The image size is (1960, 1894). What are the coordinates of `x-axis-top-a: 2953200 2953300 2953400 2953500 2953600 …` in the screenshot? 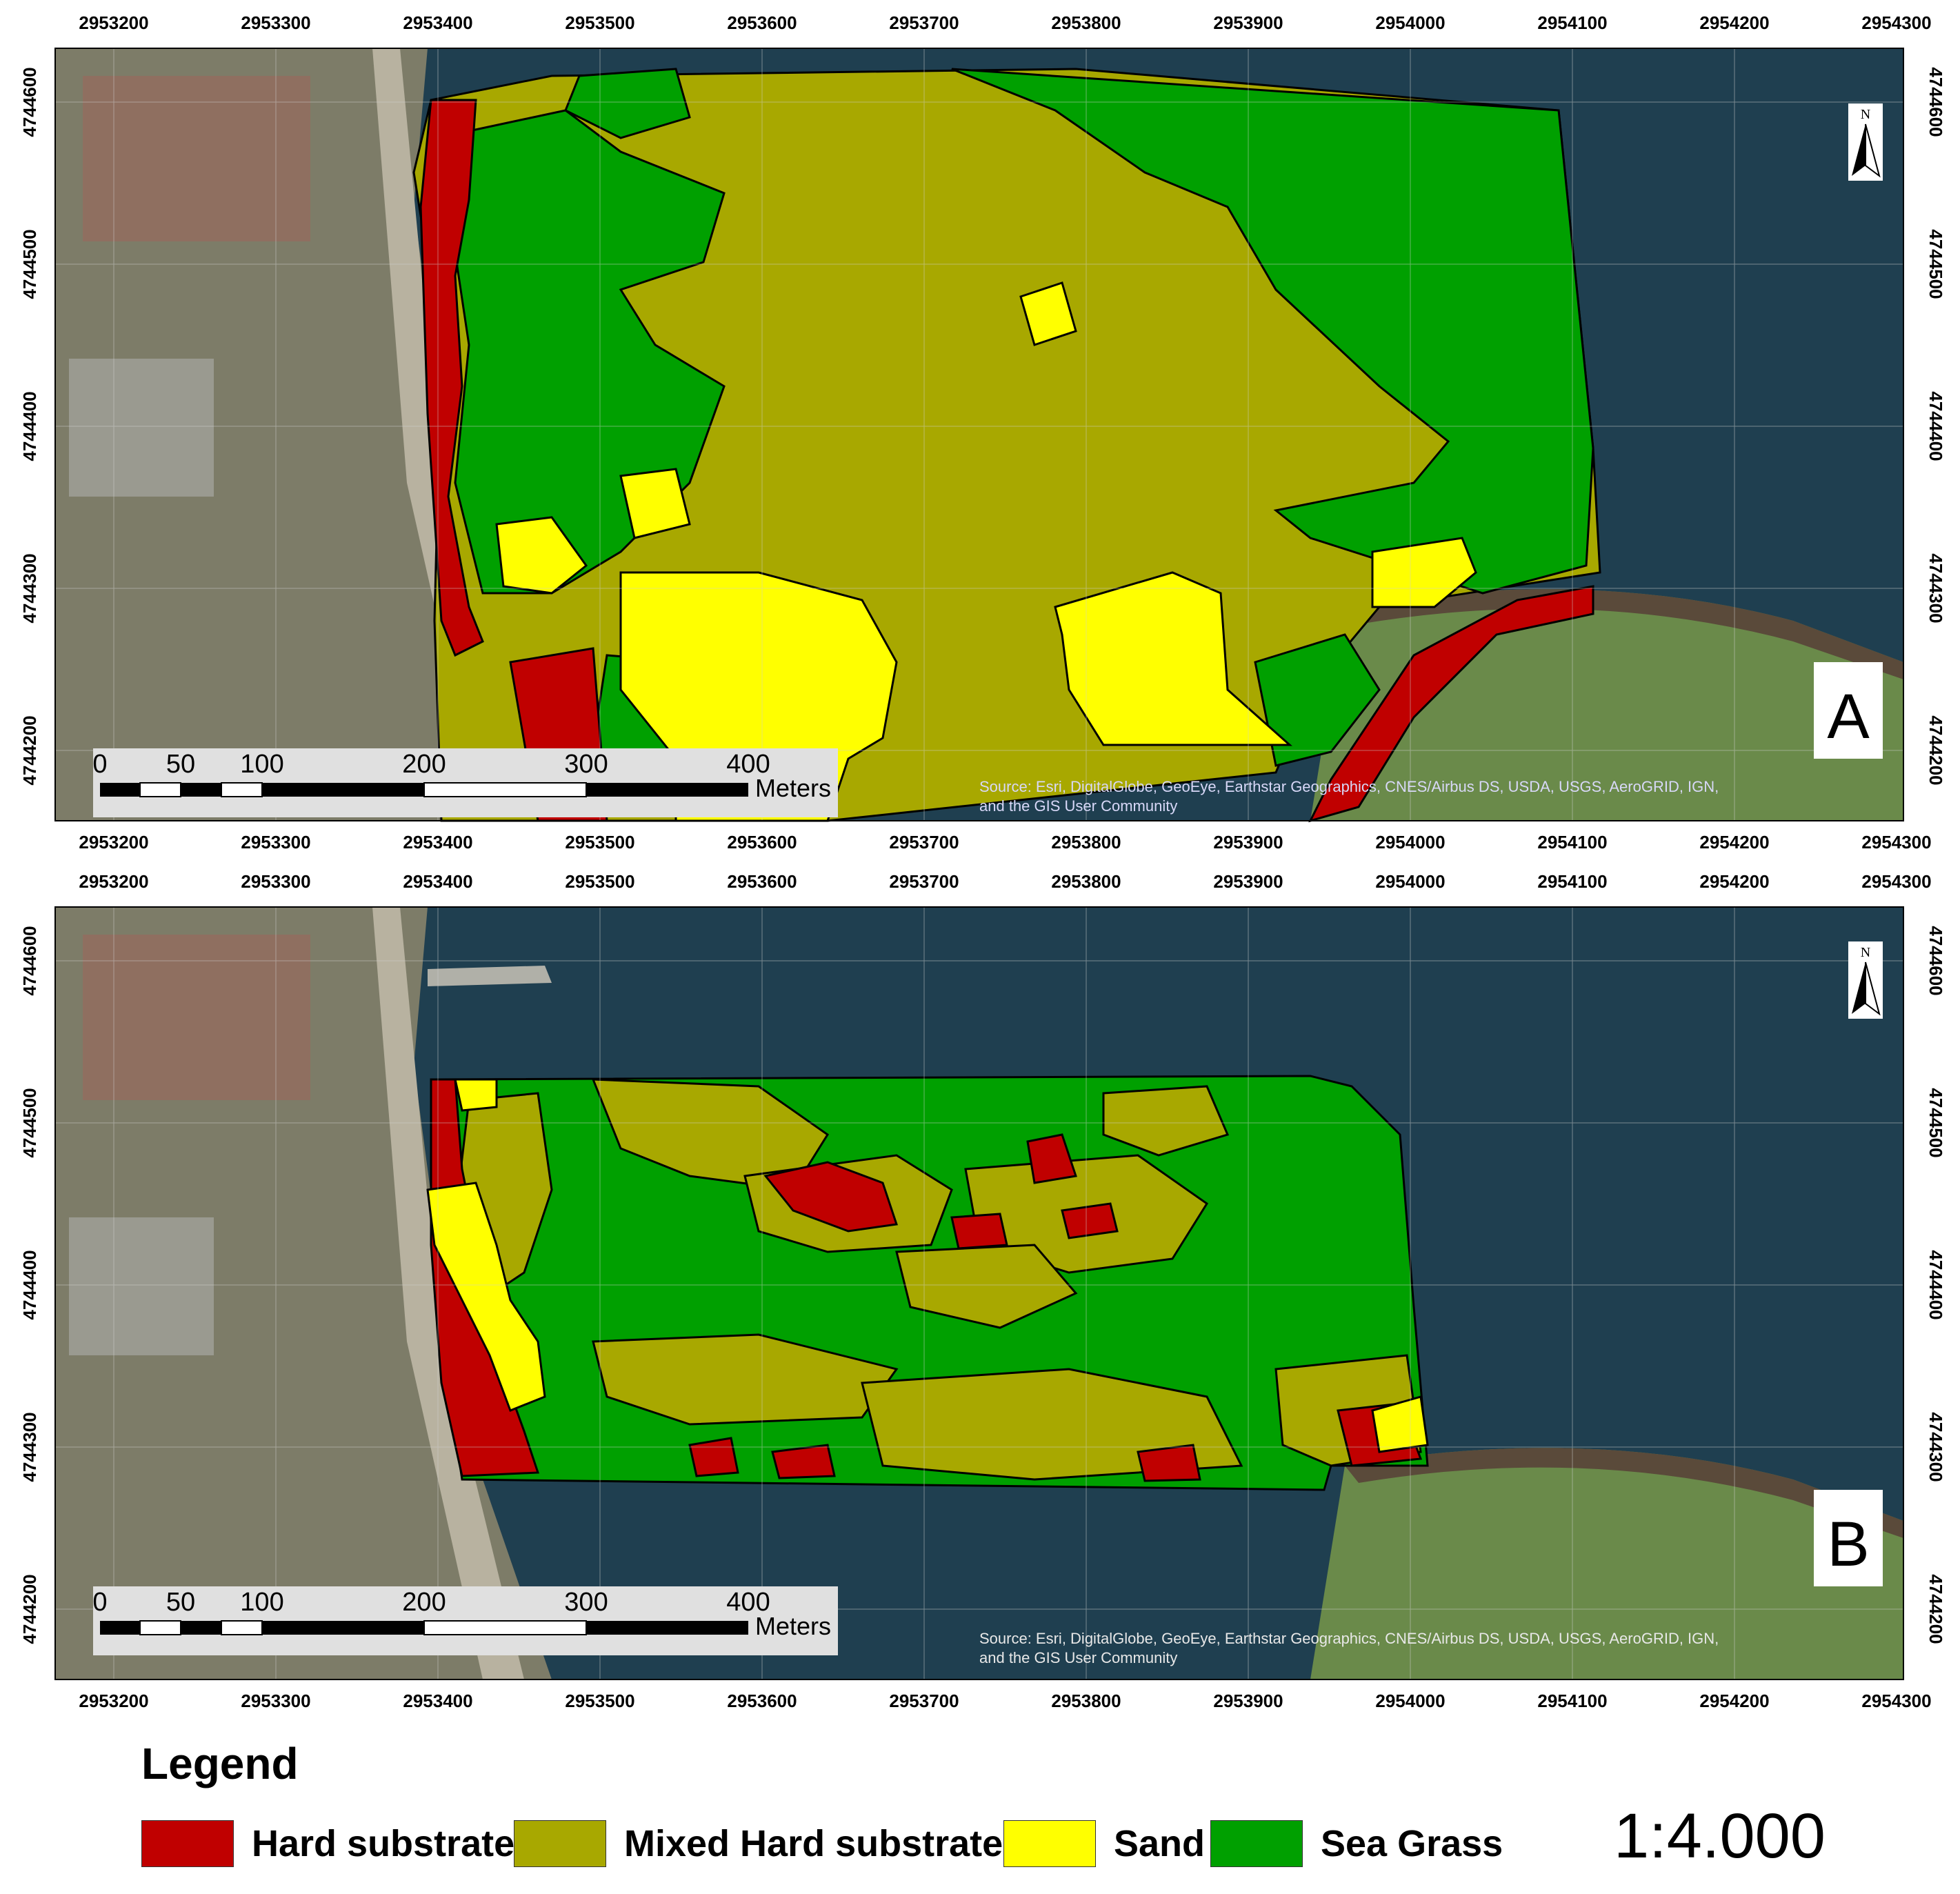 It's located at (1005, 22).